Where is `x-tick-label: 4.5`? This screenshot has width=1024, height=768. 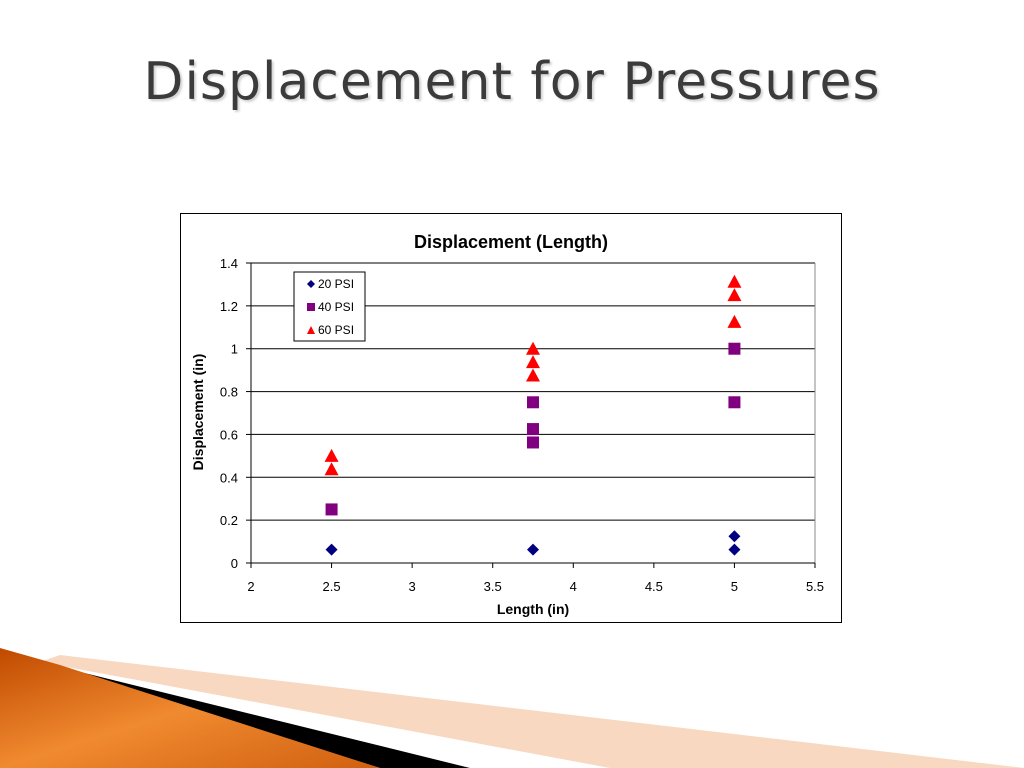 x-tick-label: 4.5 is located at coordinates (654, 586).